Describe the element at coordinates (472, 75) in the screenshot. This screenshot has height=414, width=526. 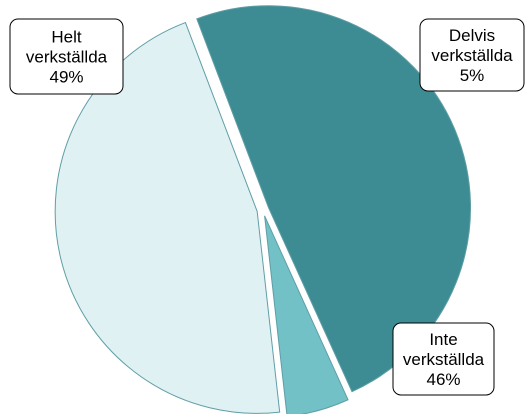
I see `data-label-value: 5%` at that location.